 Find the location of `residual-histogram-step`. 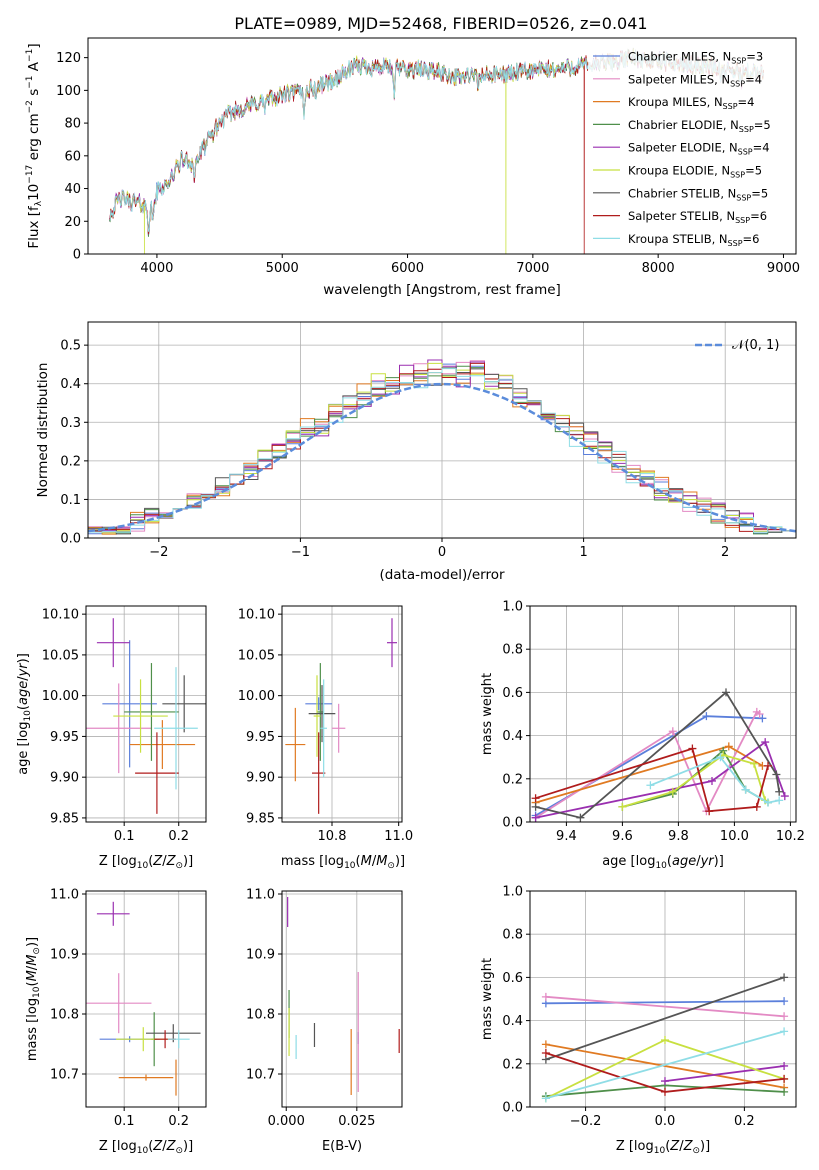

residual-histogram-step is located at coordinates (442, 450).